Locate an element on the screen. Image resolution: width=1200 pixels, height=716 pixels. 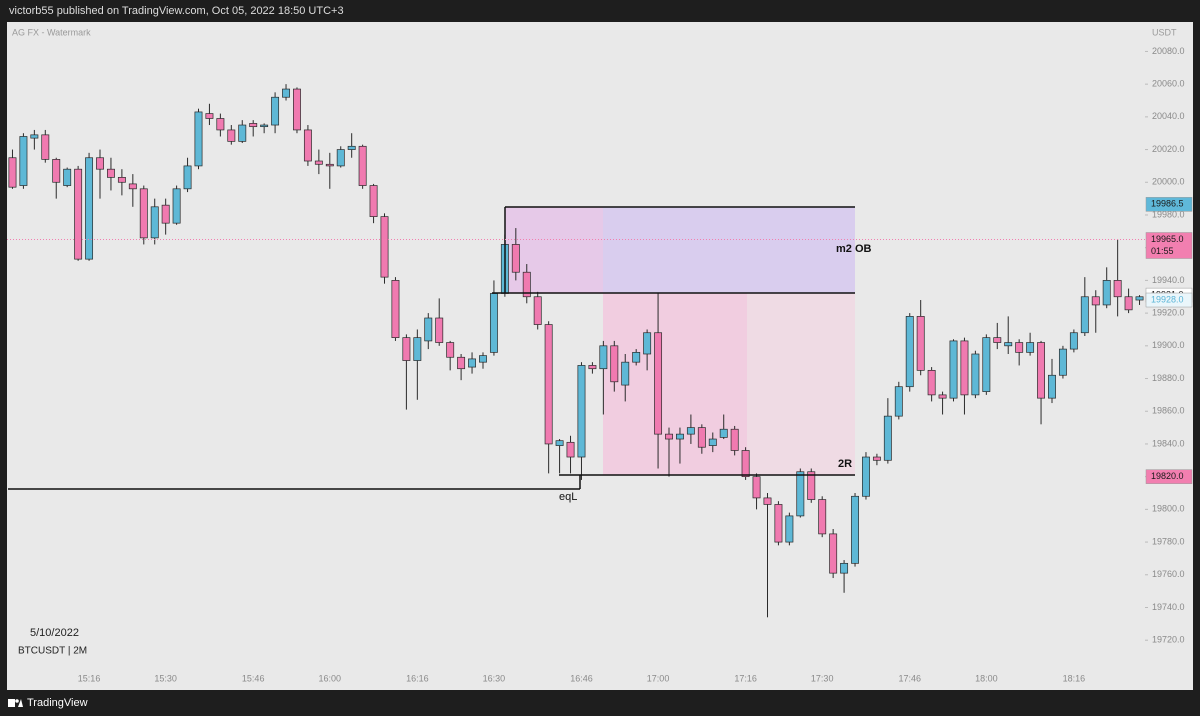
x-tick-label: 15:46 is located at coordinates (253, 678).